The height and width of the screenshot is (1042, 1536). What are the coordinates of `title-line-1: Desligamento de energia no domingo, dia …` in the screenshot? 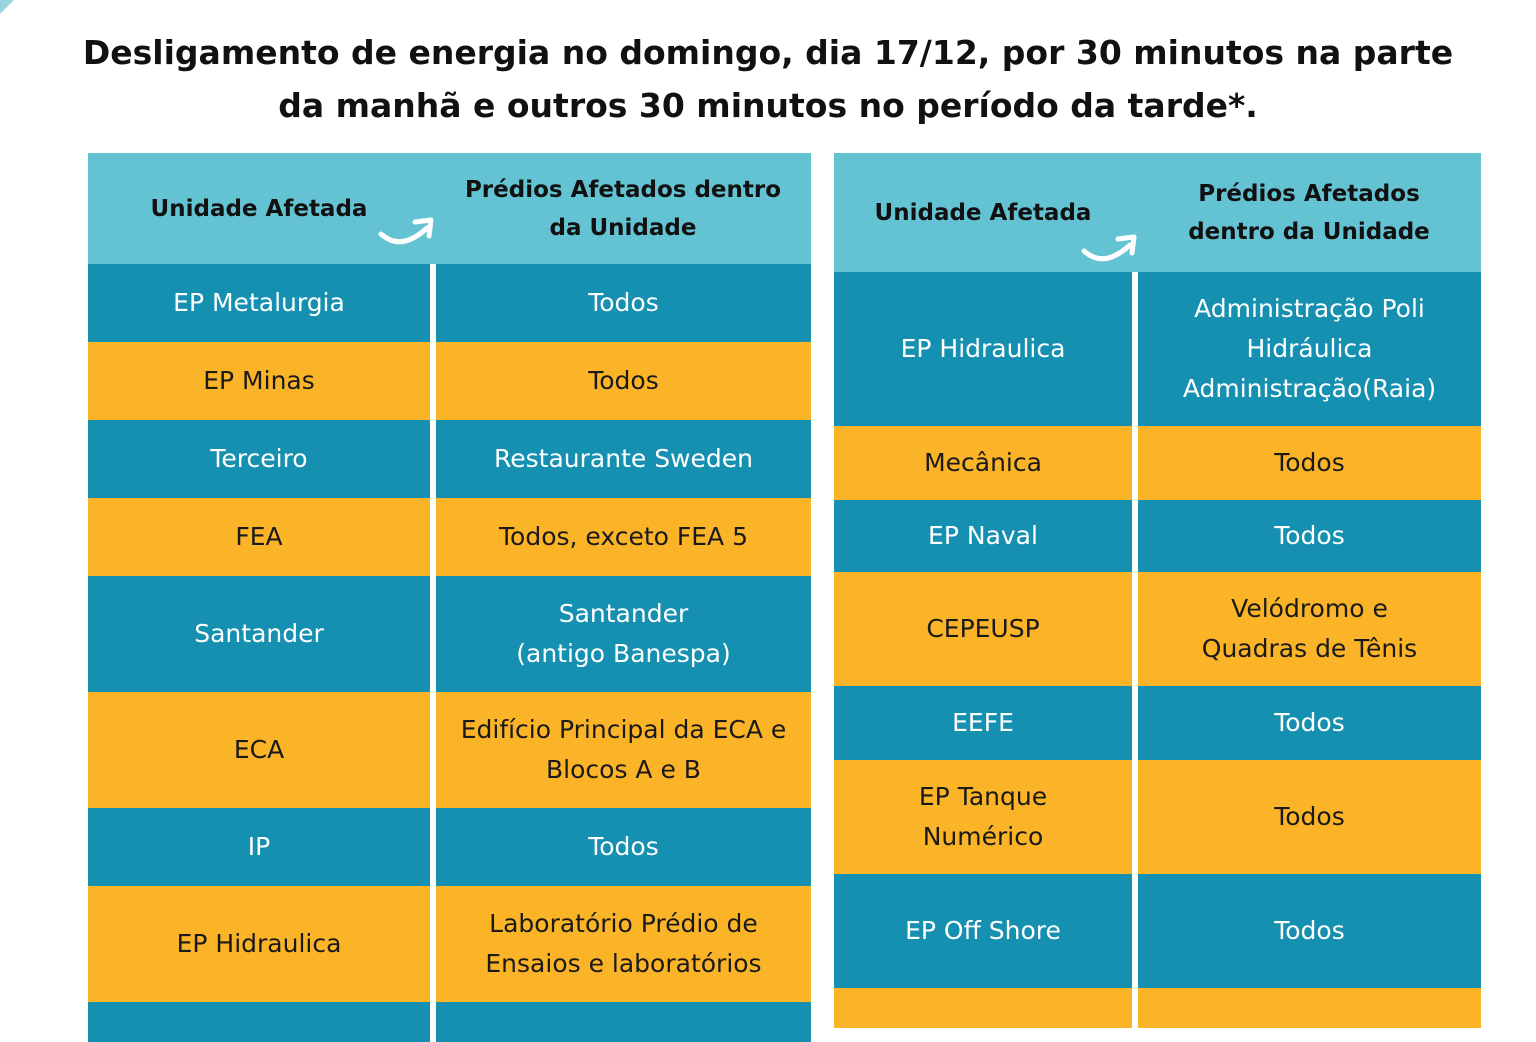 It's located at (768, 52).